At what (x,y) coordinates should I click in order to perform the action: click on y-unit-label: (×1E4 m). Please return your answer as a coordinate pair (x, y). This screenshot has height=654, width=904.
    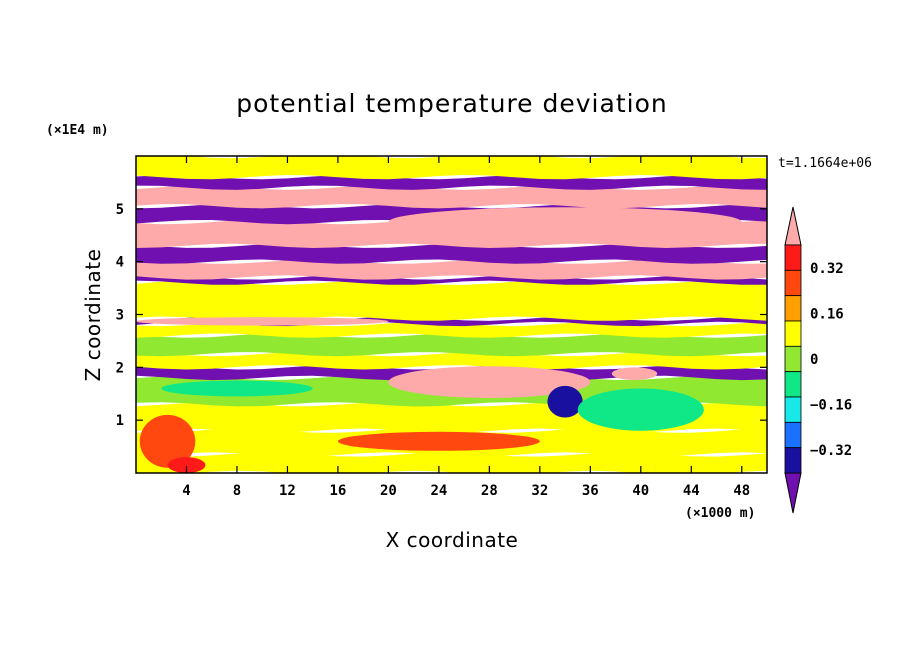
    Looking at the image, I should click on (77, 130).